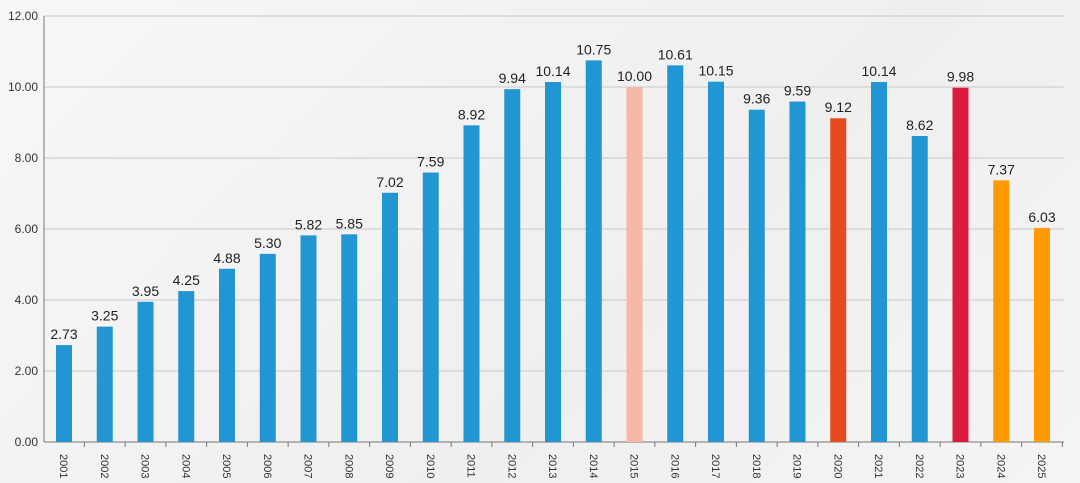 Image resolution: width=1080 pixels, height=483 pixels. I want to click on bar-2013, so click(553, 262).